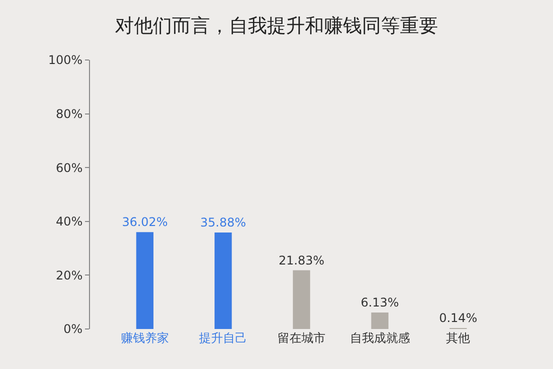 The image size is (553, 369). I want to click on x-tick-label: 赚钱养家, so click(144, 338).